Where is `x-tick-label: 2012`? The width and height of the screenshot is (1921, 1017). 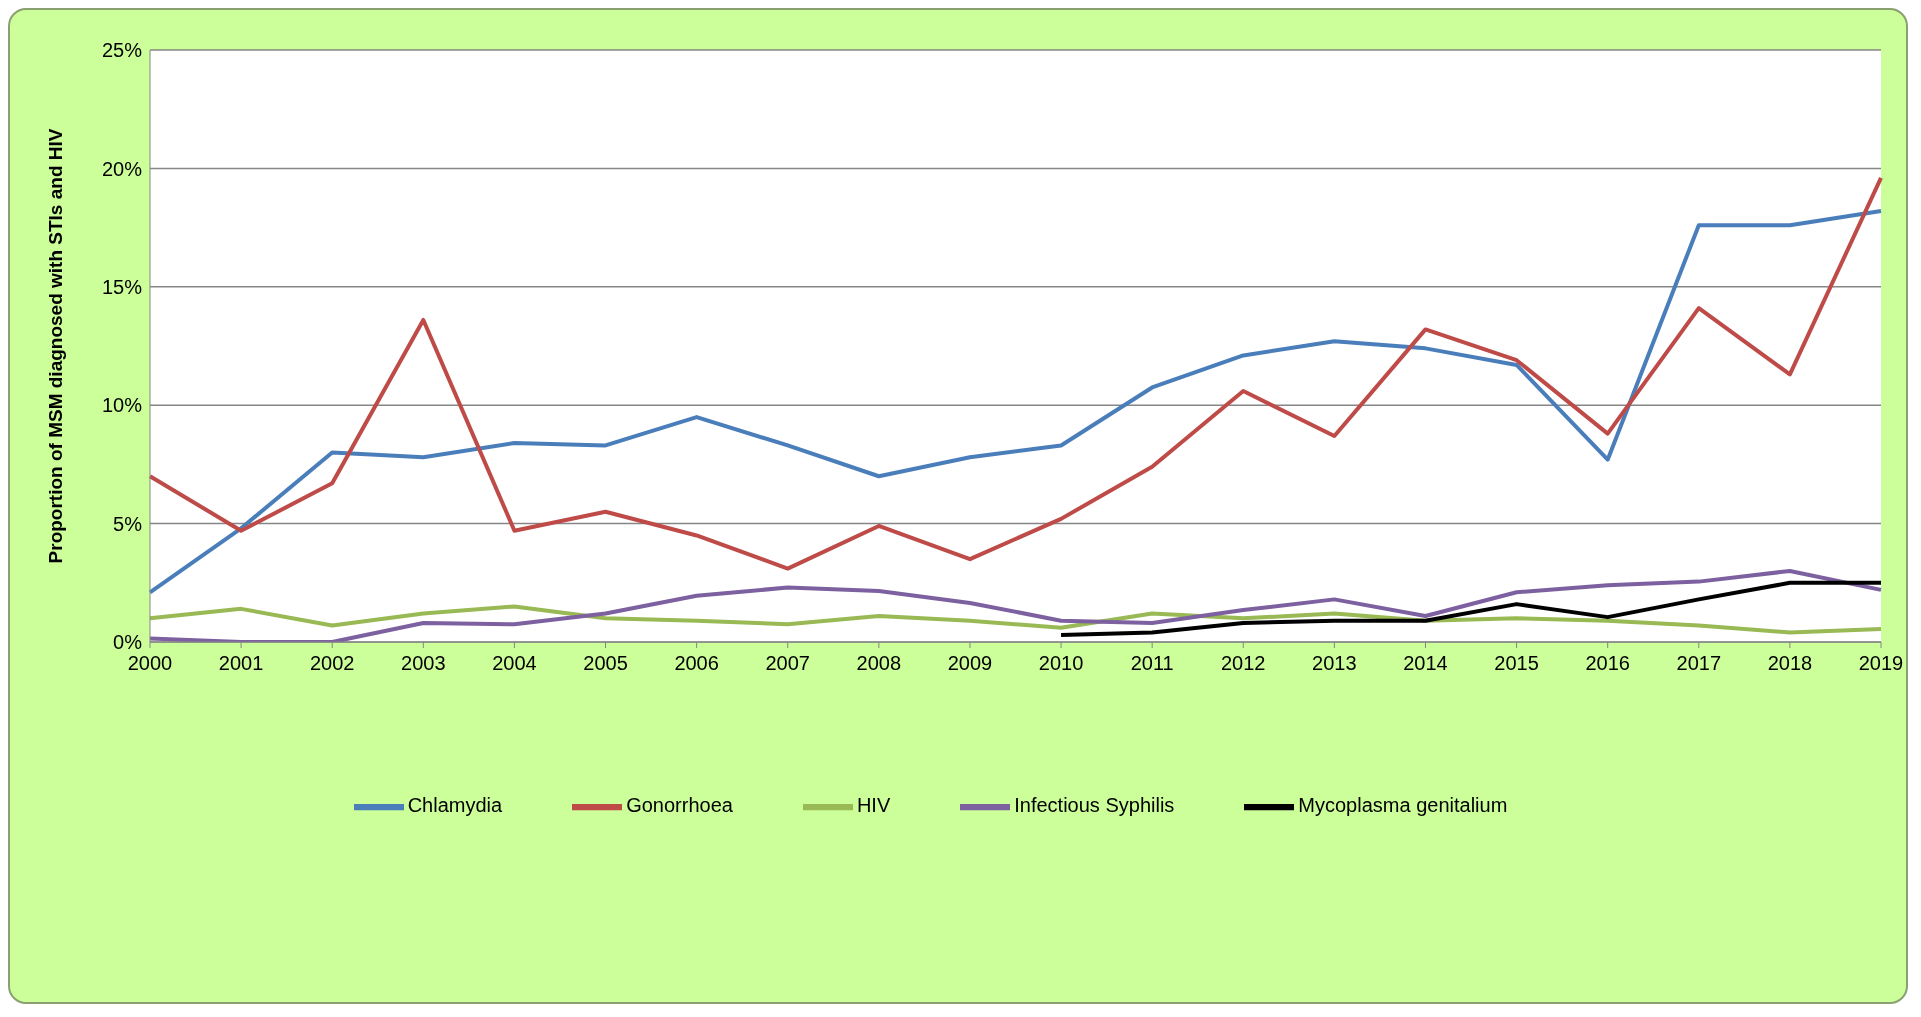
x-tick-label: 2012 is located at coordinates (1243, 663).